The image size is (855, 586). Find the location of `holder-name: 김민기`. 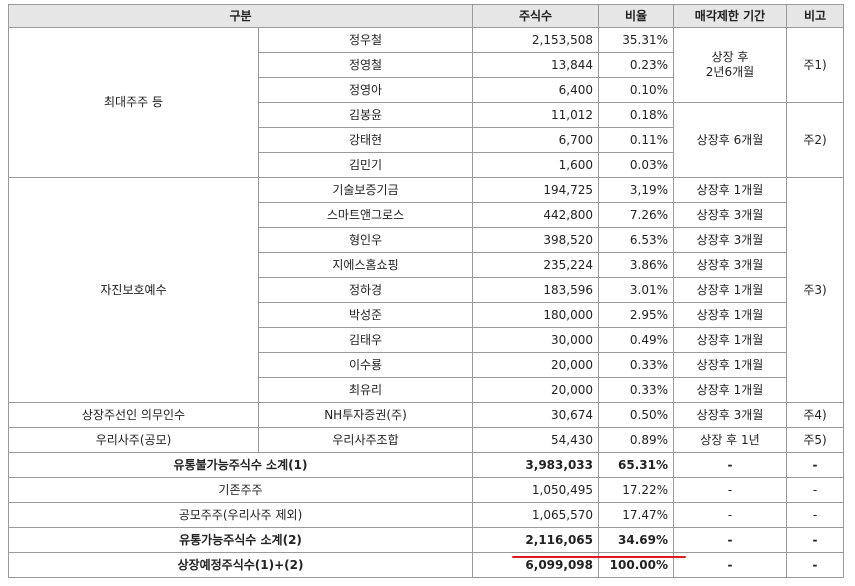

holder-name: 김민기 is located at coordinates (365, 165).